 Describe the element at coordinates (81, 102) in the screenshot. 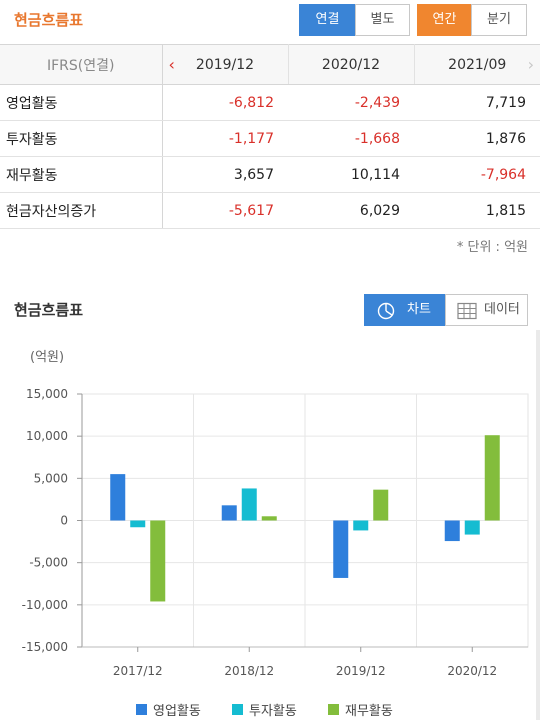

I see `row-label: 영업활동` at that location.